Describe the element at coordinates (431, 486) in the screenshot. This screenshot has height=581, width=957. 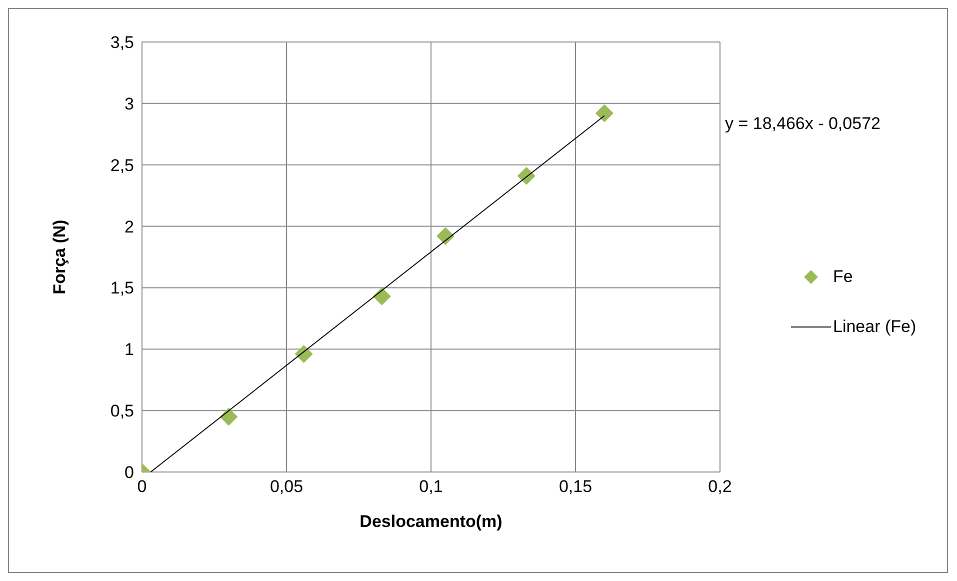
I see `x-tick-label: 0,1` at that location.